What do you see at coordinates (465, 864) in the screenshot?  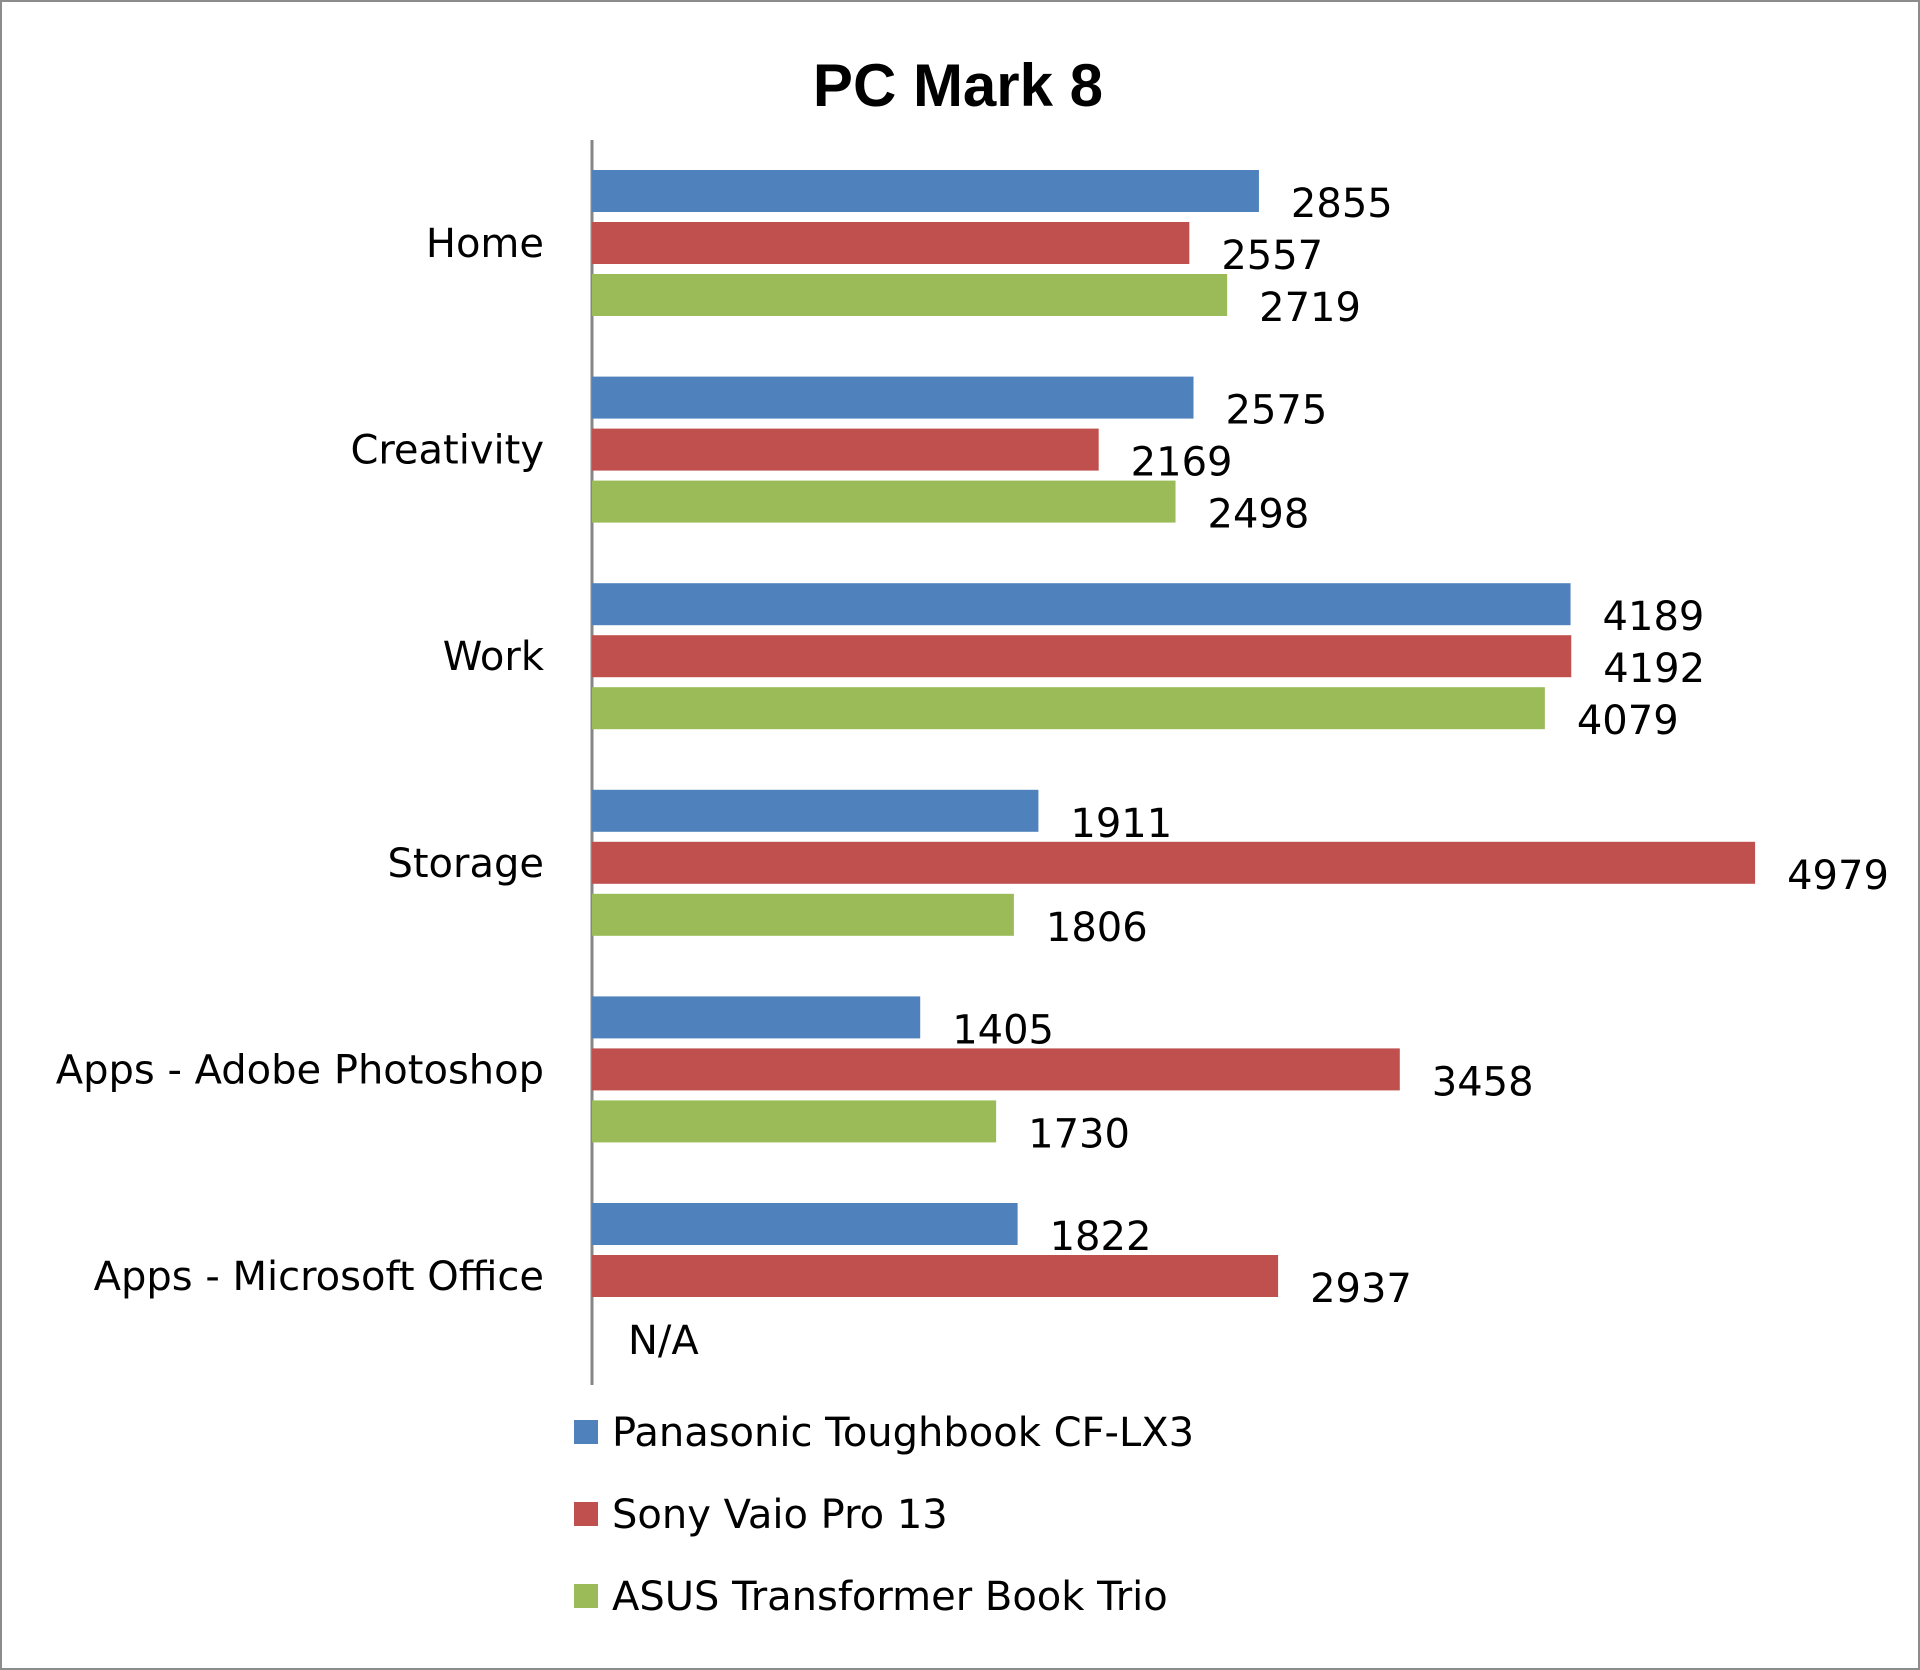 I see `category-label-storage: Storage` at bounding box center [465, 864].